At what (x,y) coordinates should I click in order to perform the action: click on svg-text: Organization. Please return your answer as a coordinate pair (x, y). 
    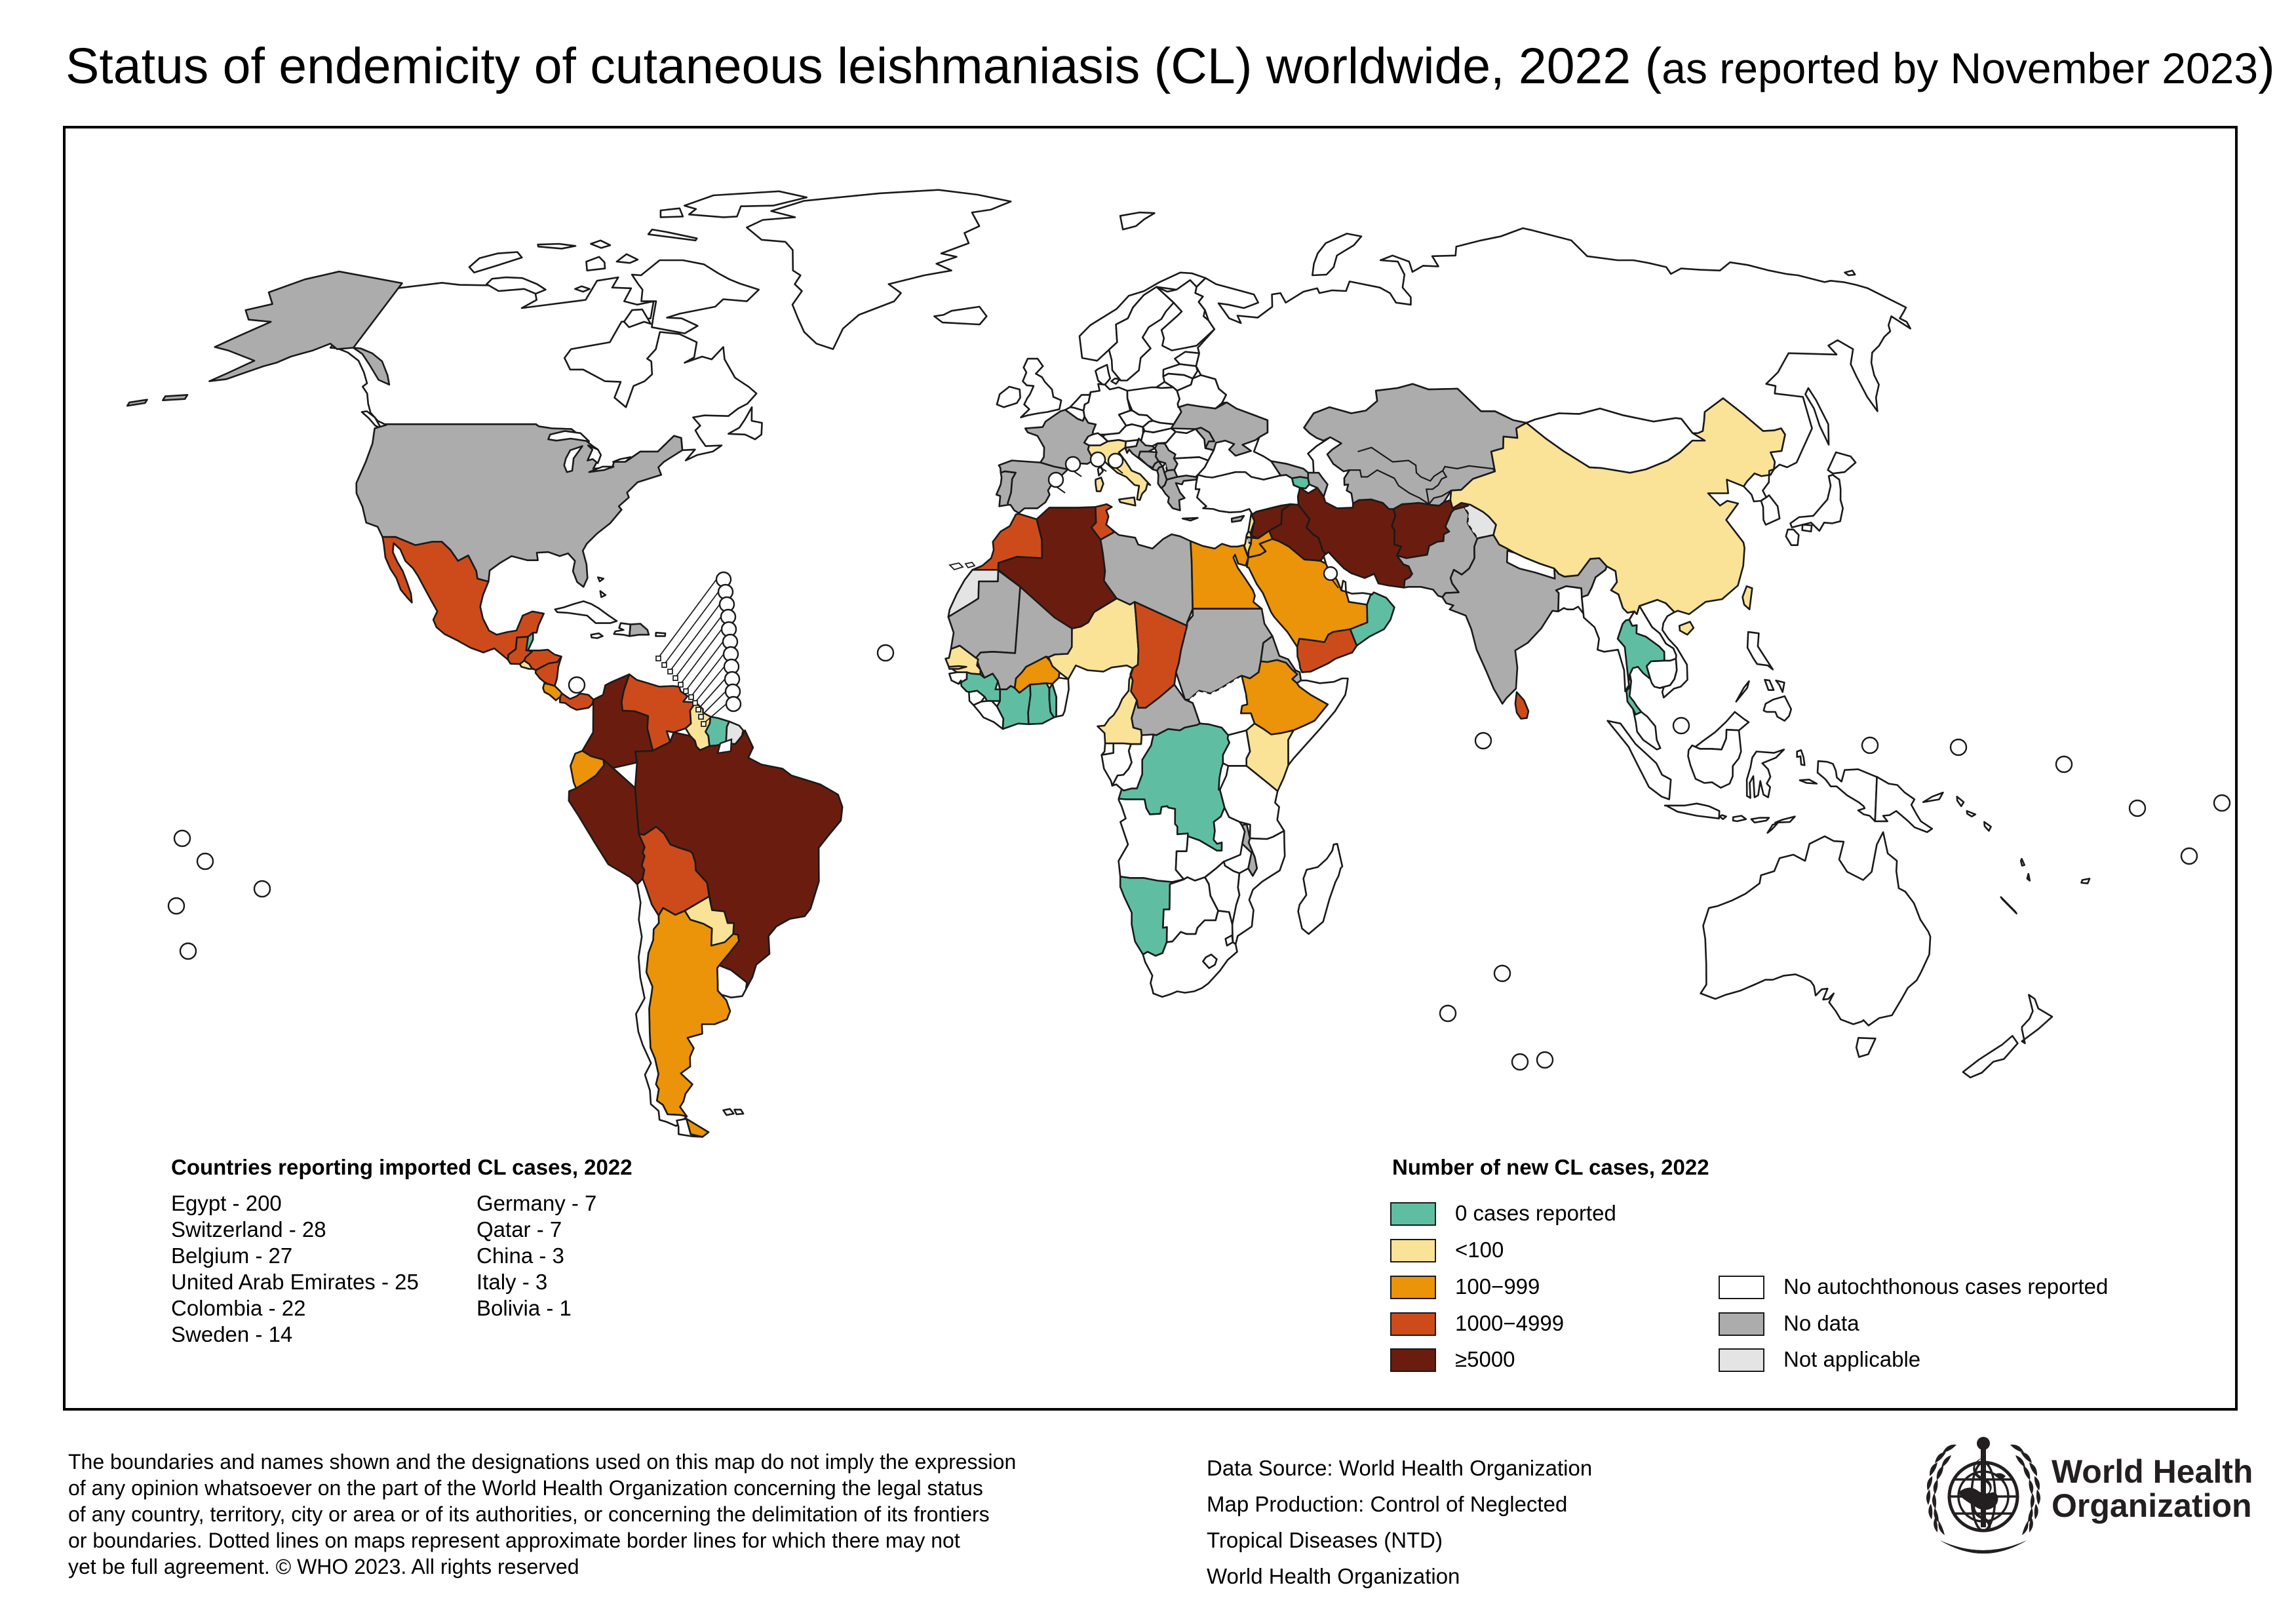
    Looking at the image, I should click on (2152, 1505).